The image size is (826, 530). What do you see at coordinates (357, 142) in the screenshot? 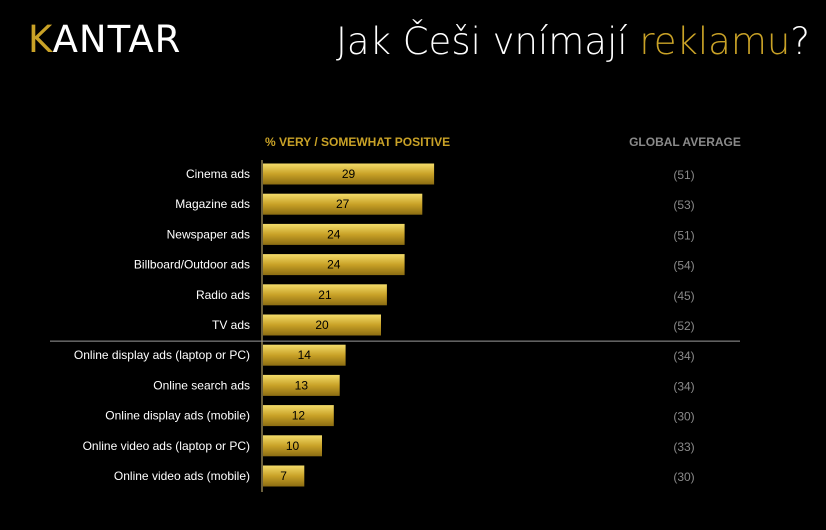
I see `value-header: % VERY / SOMEWHAT POSITIVE` at bounding box center [357, 142].